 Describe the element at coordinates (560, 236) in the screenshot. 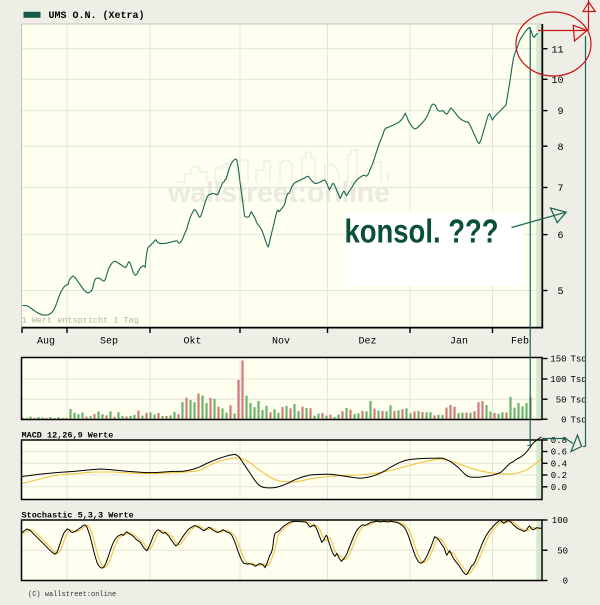

I see `svg-text: 6` at that location.